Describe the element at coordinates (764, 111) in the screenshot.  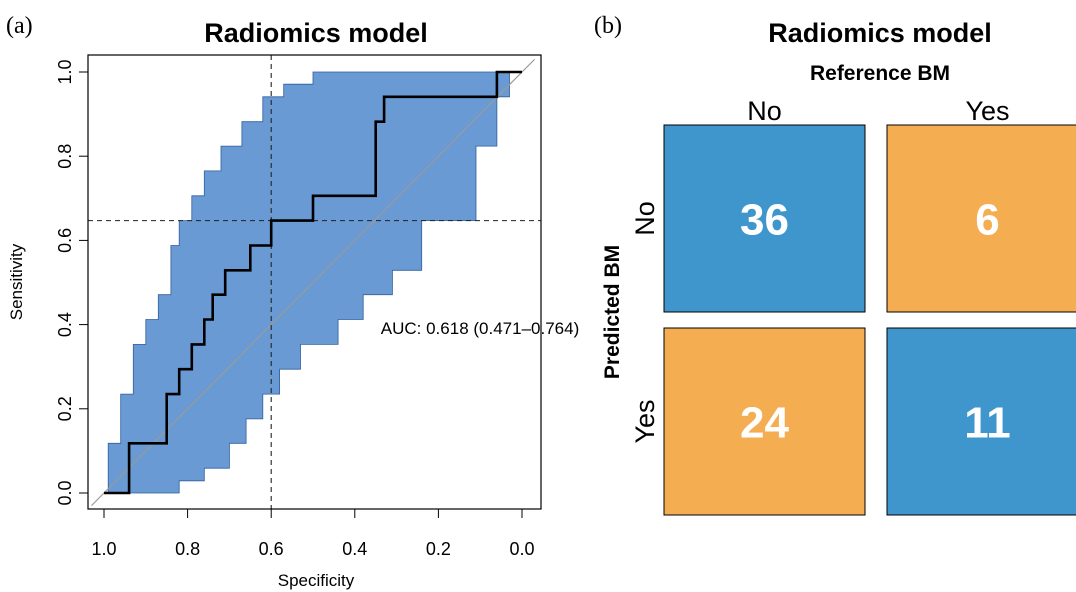
I see `cm-column-label: No` at that location.